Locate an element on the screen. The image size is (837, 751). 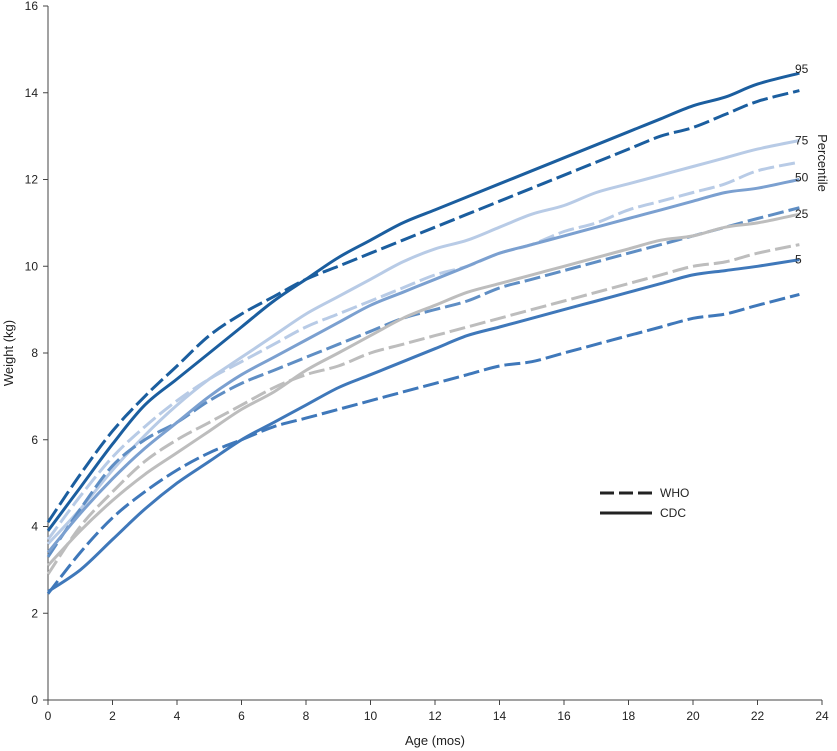
y-tick-label: 4 is located at coordinates (34, 527).